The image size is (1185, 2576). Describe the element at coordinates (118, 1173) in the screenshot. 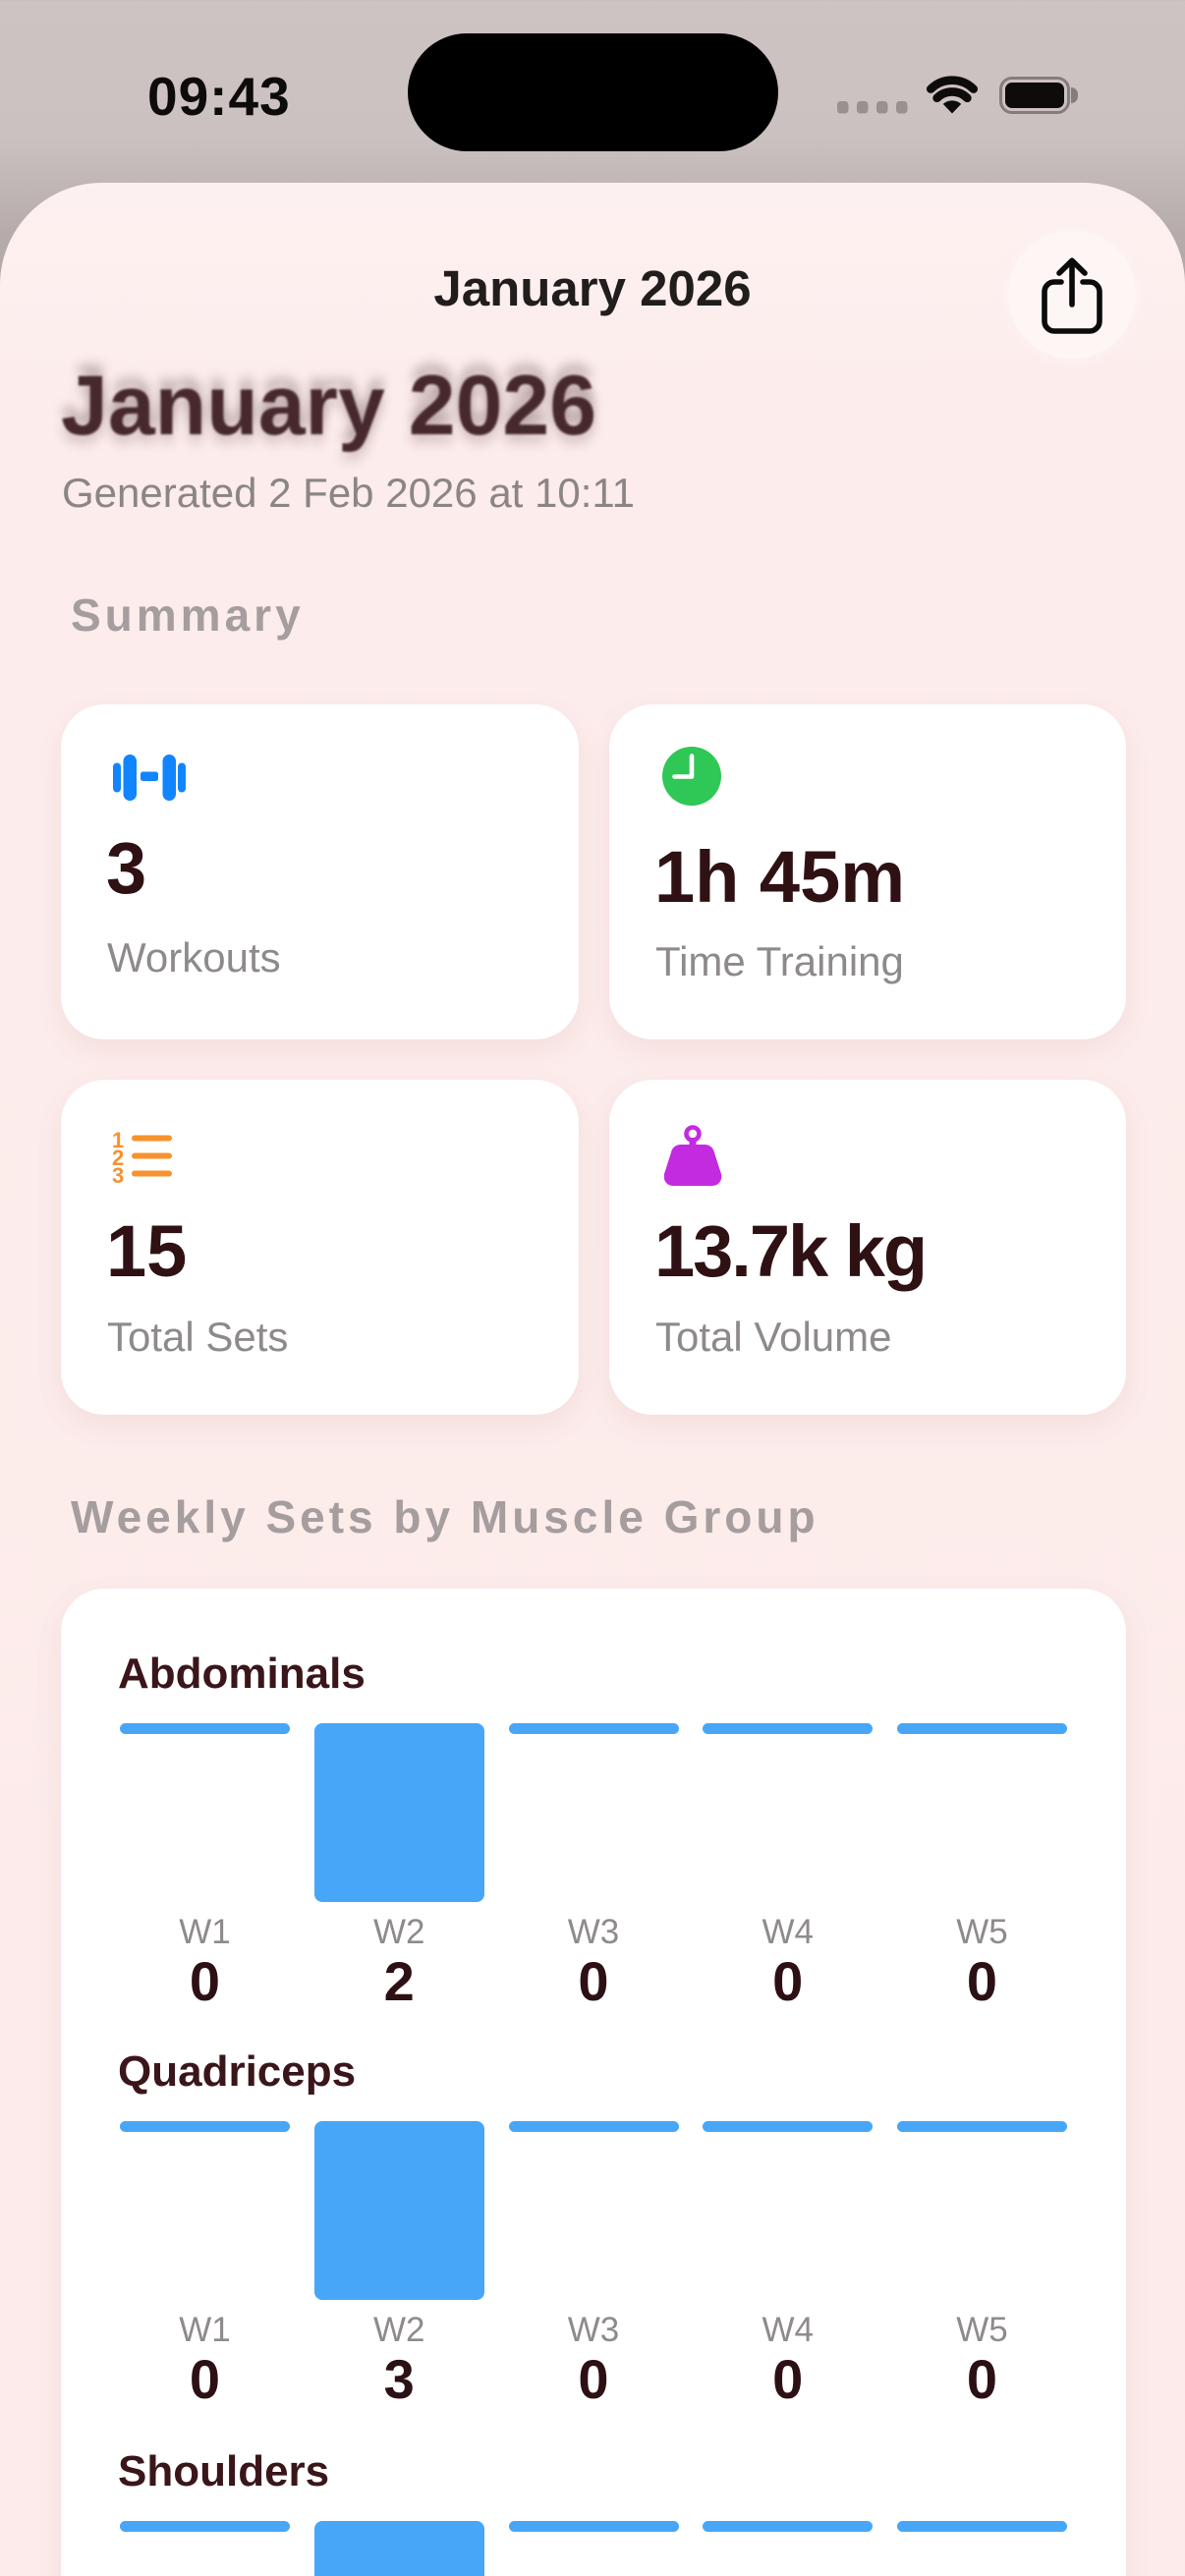

I see `svg-text: 3` at that location.